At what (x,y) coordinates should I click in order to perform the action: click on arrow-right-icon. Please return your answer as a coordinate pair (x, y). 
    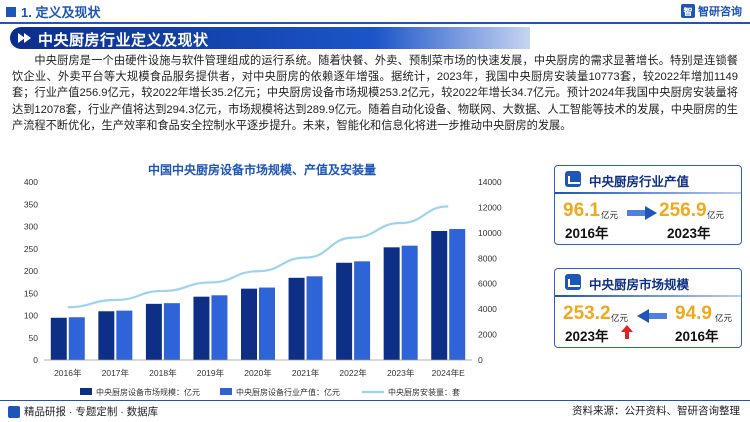
    Looking at the image, I should click on (642, 213).